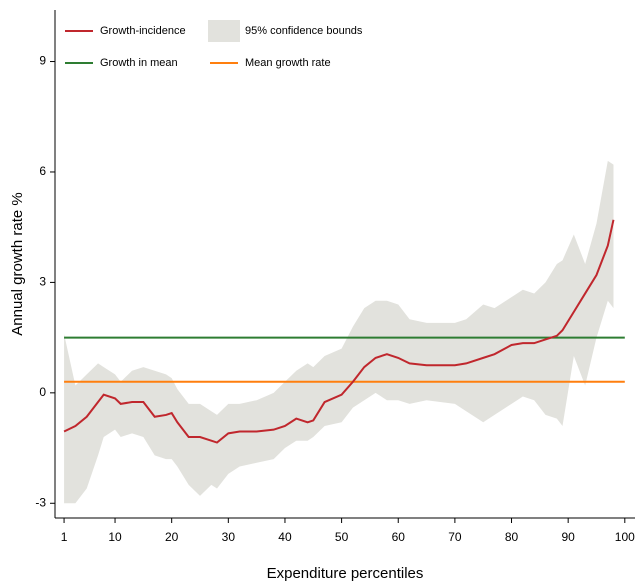  I want to click on legend-swatch, so click(224, 31).